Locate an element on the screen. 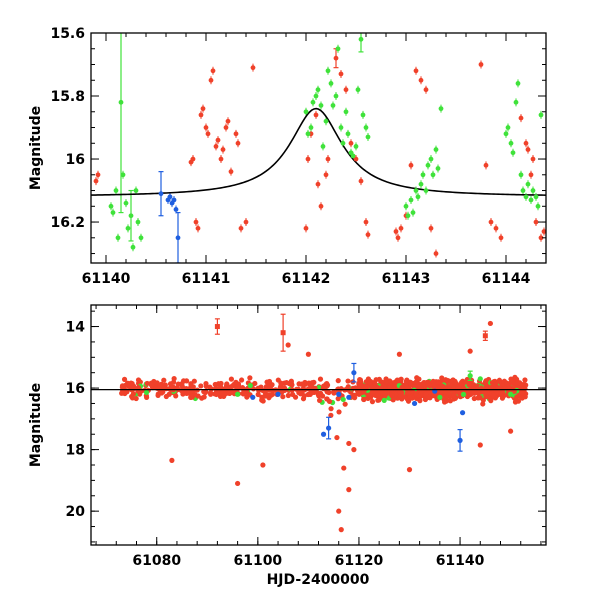 The height and width of the screenshot is (600, 600). x-tick-label: 61080 is located at coordinates (156, 561).